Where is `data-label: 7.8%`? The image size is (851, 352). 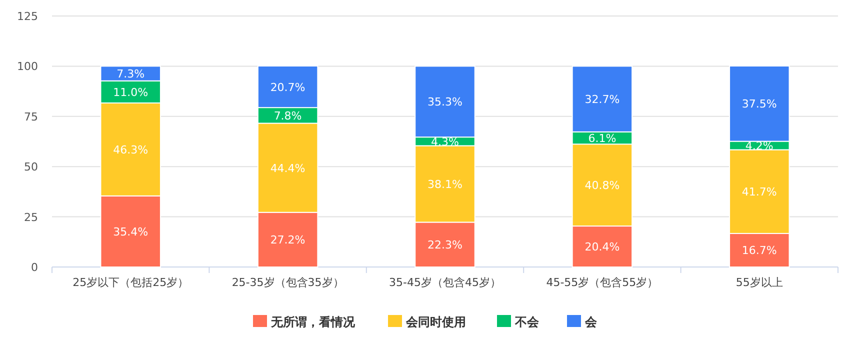
data-label: 7.8% is located at coordinates (288, 115).